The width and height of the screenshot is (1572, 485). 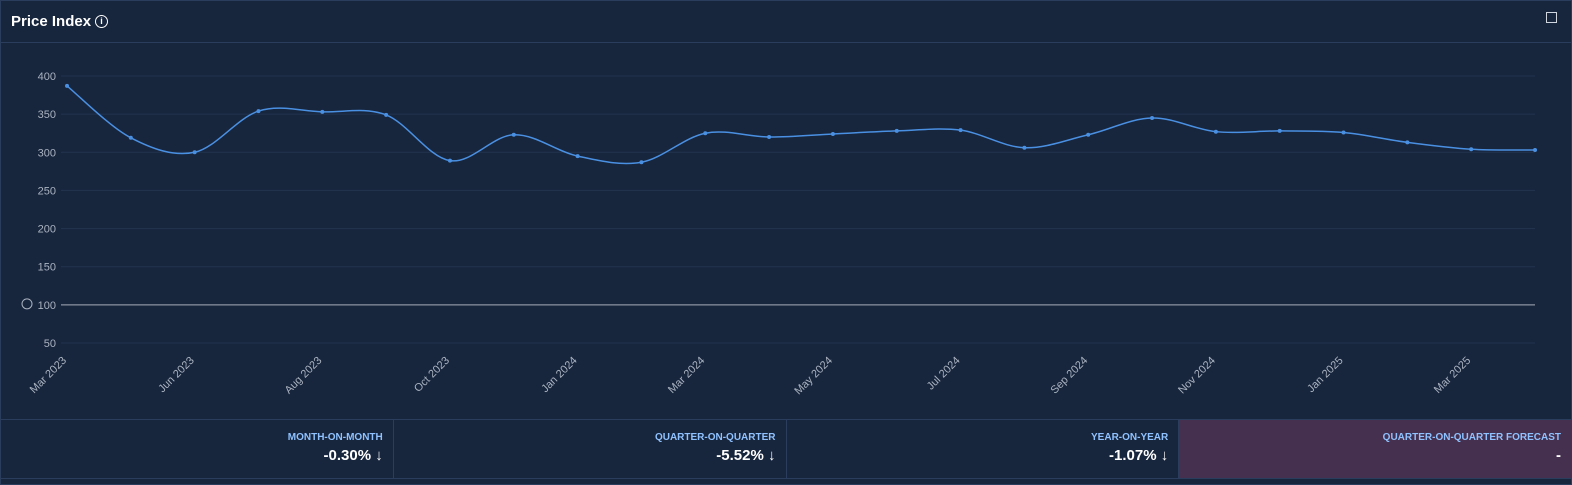 I want to click on y-tick-label: 300, so click(x=47, y=153).